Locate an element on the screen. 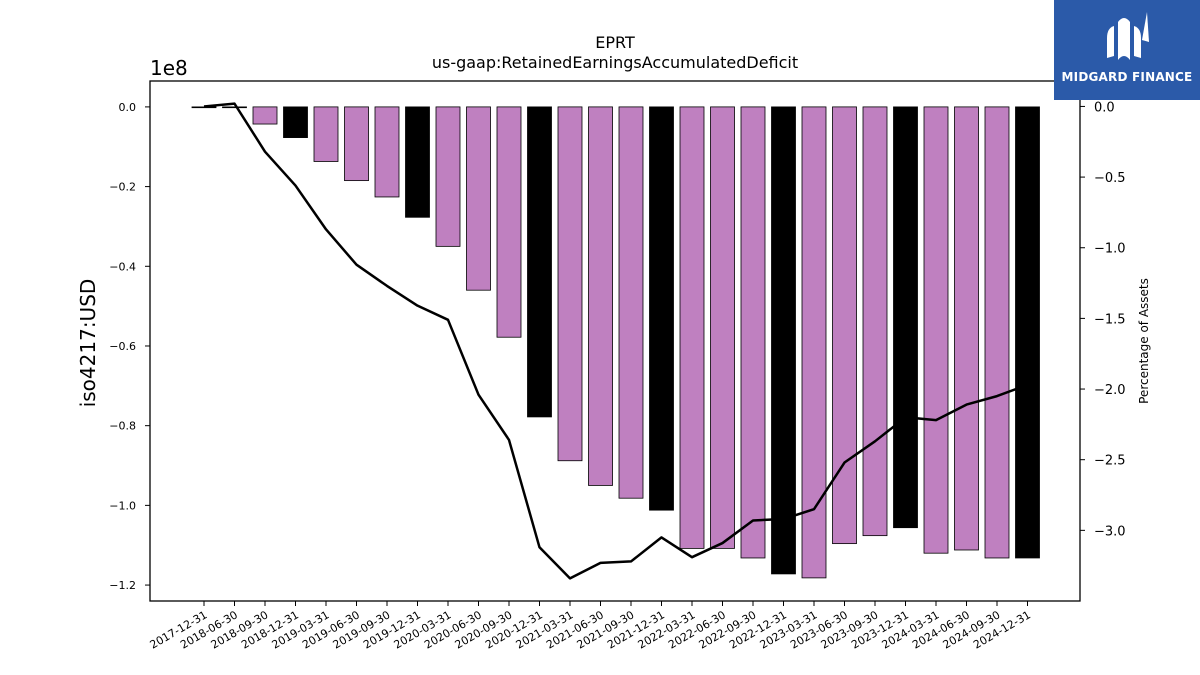 The width and height of the screenshot is (1200, 675). y-tick-label: −0.6 is located at coordinates (122, 346).